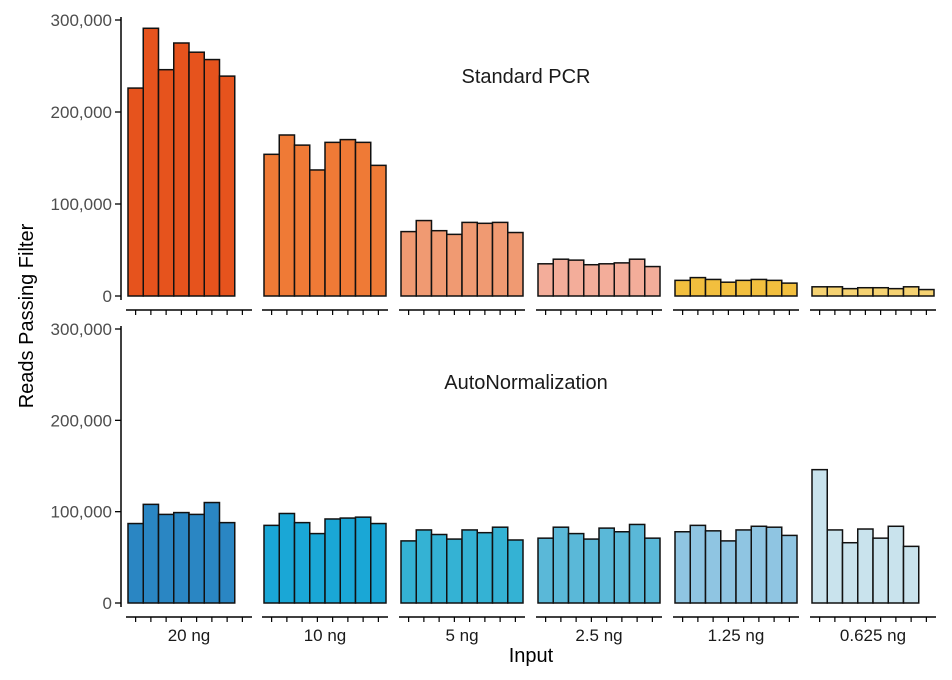  I want to click on panel-title: Standard PCR, so click(526, 77).